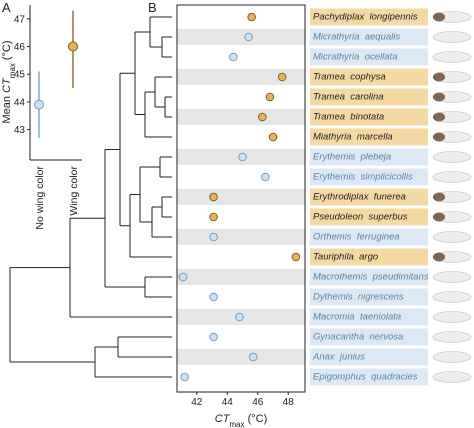 The image size is (474, 428). Describe the element at coordinates (20, 75) in the screenshot. I see `y-tick-label: 45` at that location.